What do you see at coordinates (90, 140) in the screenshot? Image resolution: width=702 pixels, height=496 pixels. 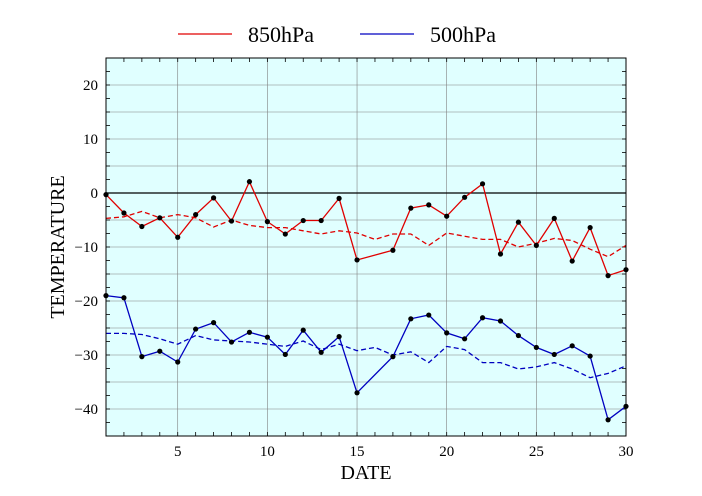 I see `y-tick-label: 10` at bounding box center [90, 140].